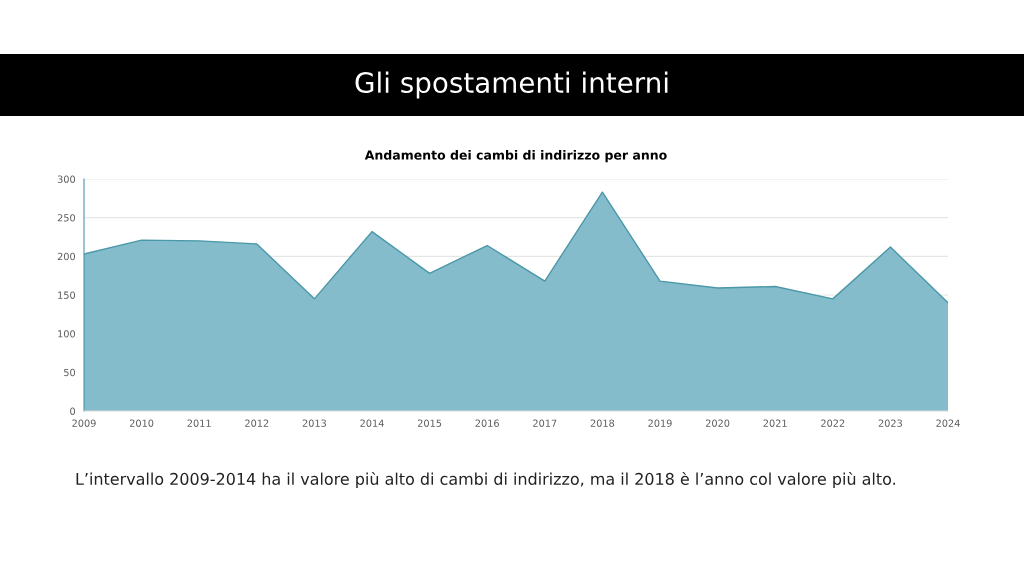 This screenshot has width=1024, height=576. What do you see at coordinates (70, 372) in the screenshot?
I see `y-tick-label: 50` at bounding box center [70, 372].